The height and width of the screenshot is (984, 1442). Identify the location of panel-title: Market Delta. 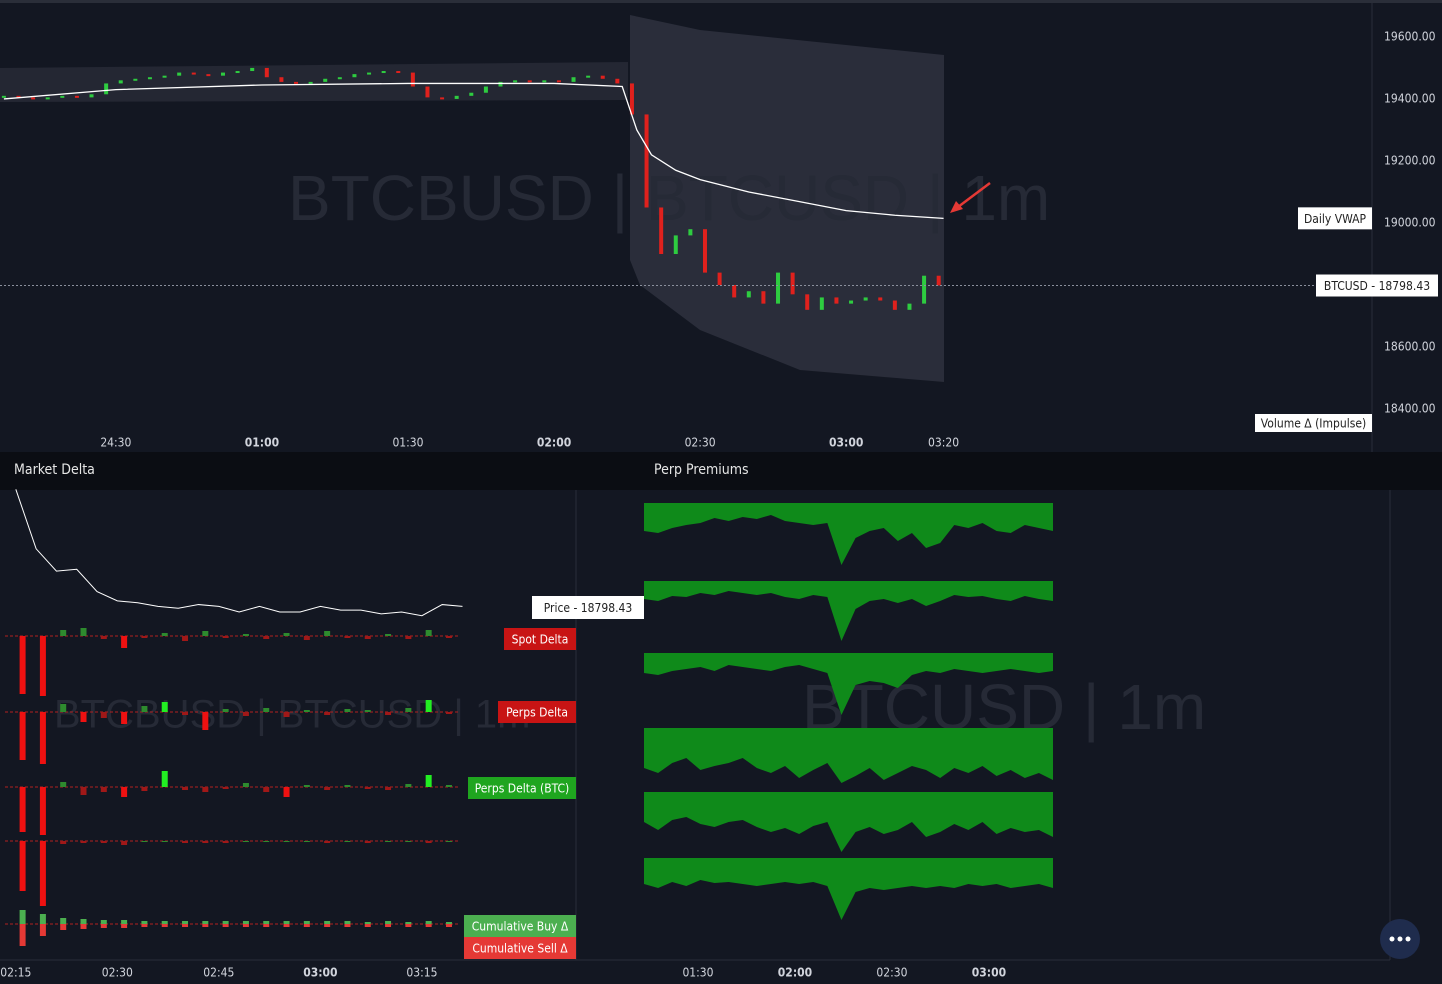
(54, 470).